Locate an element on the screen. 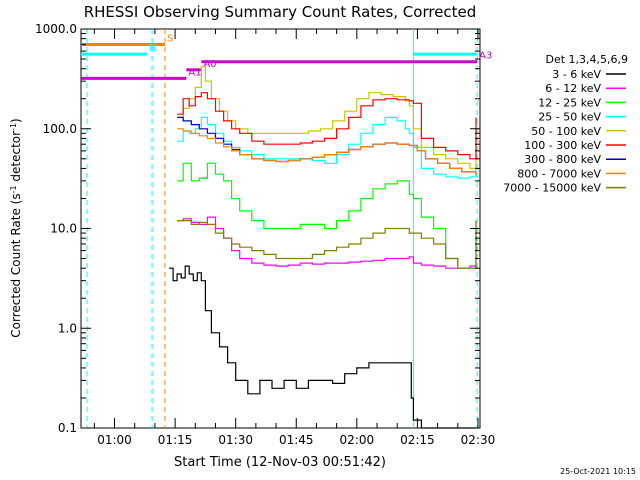 This screenshot has width=640, height=480. y-axis-label-end: ) is located at coordinates (16, 120).